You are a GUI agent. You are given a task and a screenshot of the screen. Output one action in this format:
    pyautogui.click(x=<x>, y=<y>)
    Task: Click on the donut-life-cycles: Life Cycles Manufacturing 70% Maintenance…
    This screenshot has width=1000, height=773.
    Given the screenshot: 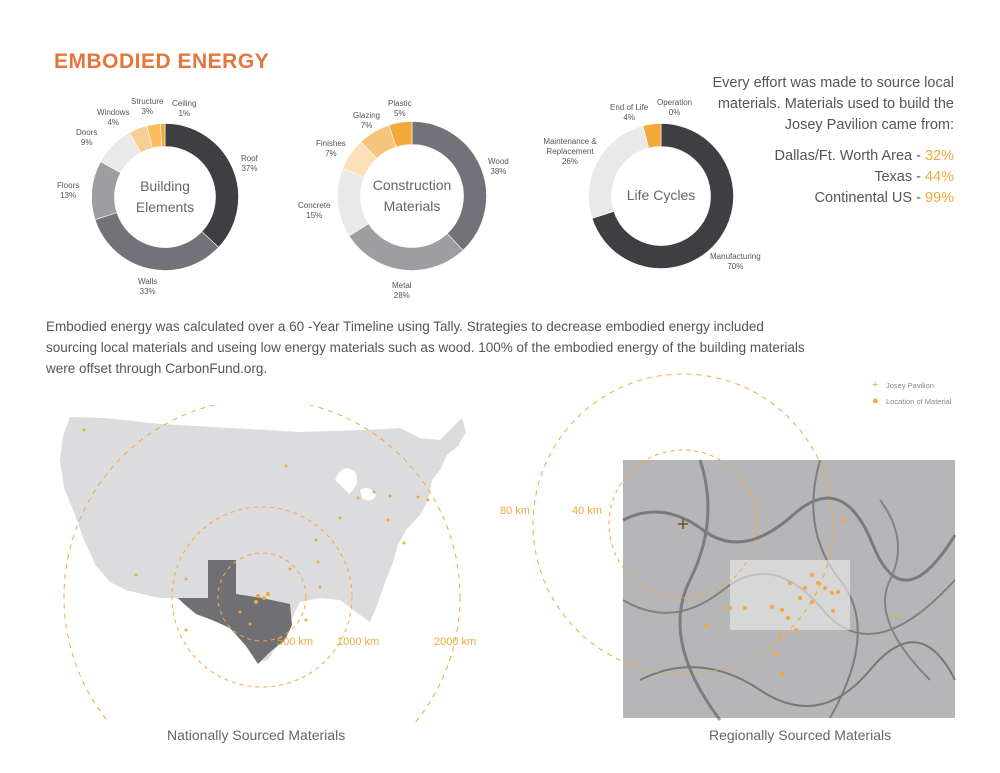 What is the action you would take?
    pyautogui.click(x=660, y=200)
    